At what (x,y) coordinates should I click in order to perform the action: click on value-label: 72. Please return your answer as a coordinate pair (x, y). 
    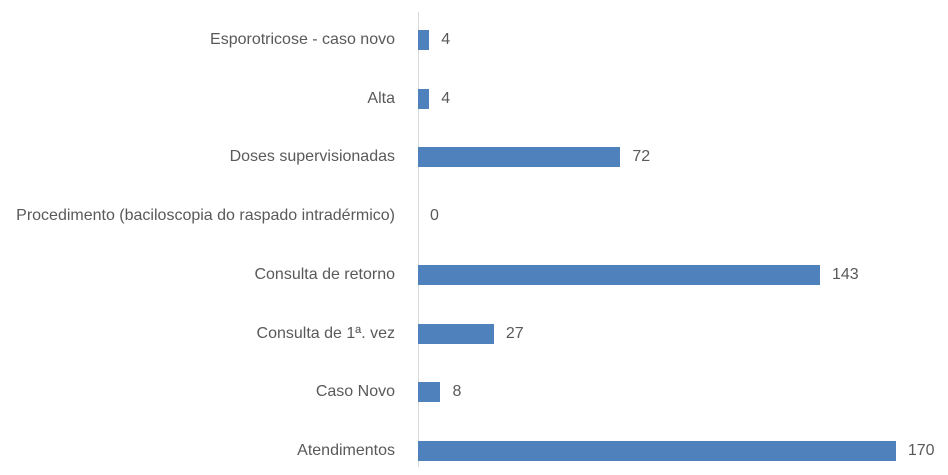
    Looking at the image, I should click on (641, 157).